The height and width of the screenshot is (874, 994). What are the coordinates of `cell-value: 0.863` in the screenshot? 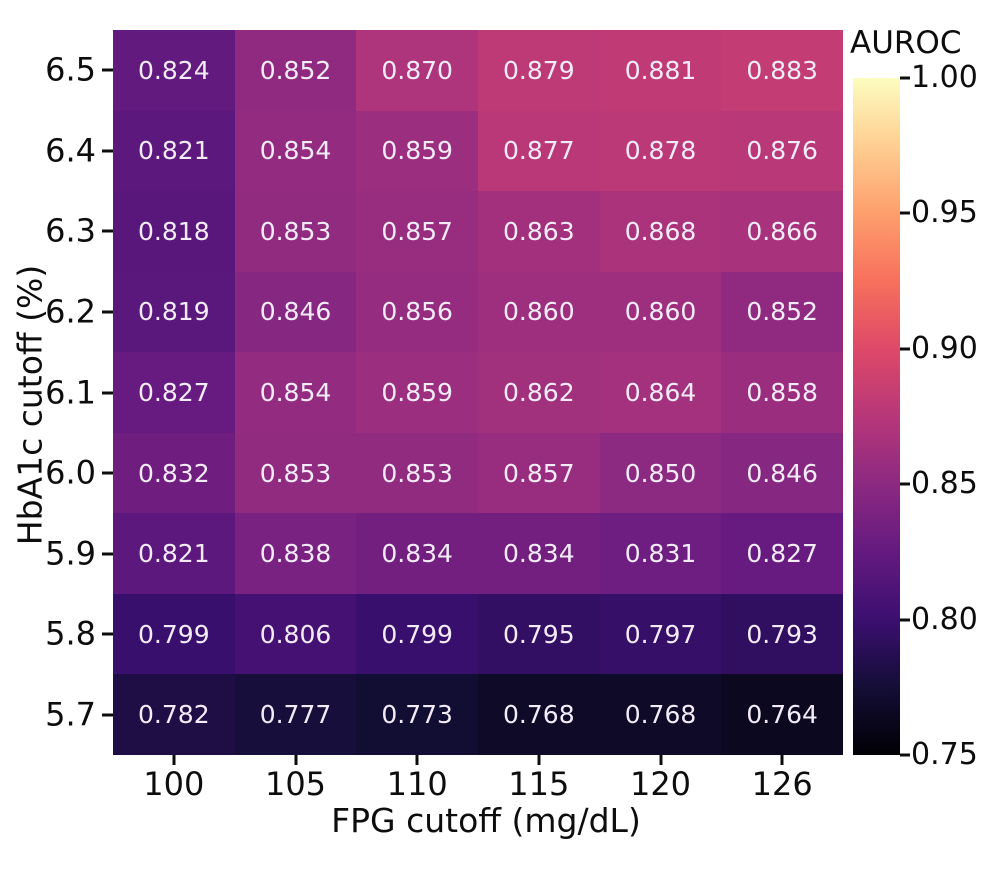 It's located at (539, 231).